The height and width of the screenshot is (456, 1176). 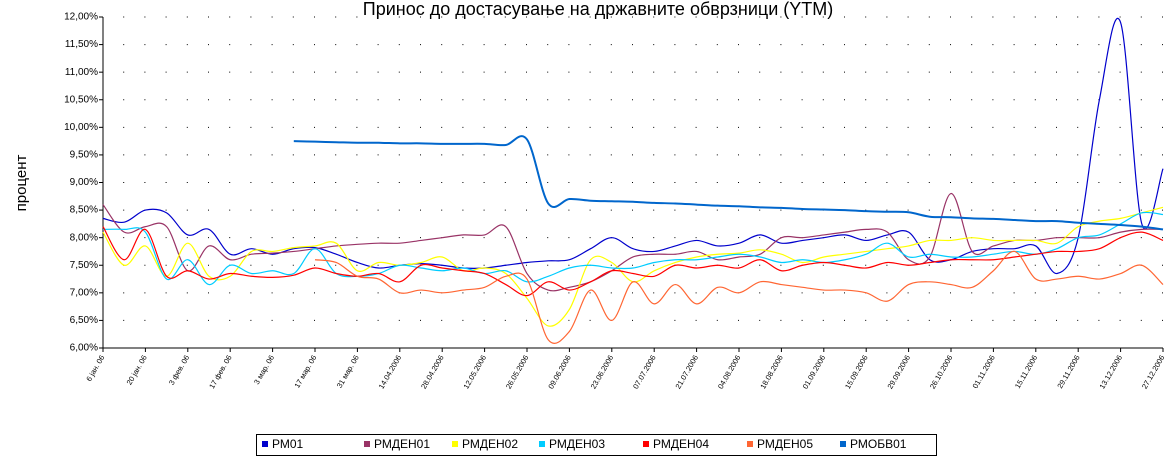 I want to click on x-tick-label: 01.09.2006, so click(x=814, y=371).